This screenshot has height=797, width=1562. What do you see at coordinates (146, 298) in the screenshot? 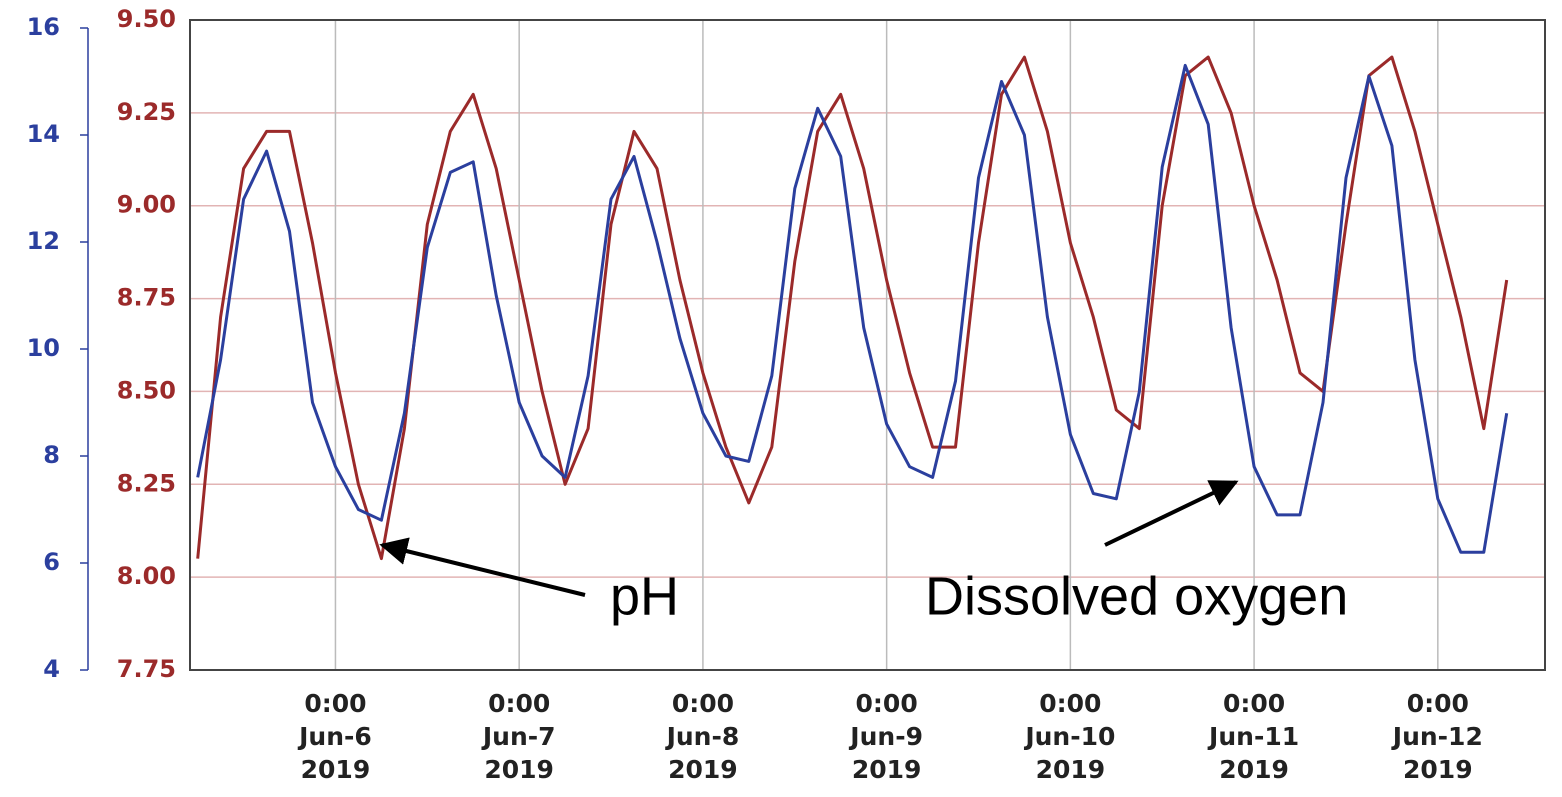
I see `y-tick-label: 8.75` at bounding box center [146, 298].